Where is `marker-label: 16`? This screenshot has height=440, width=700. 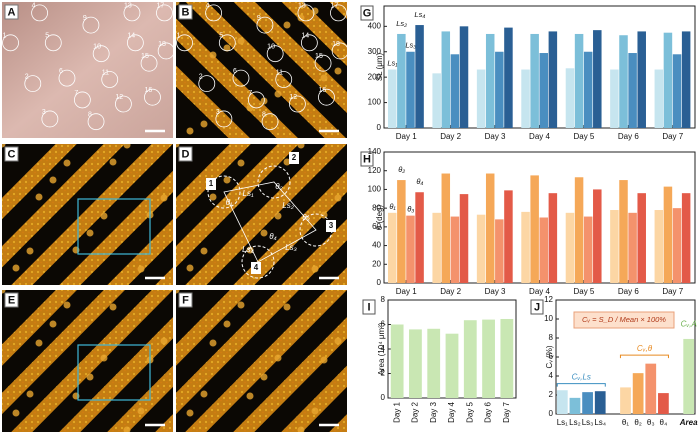
marker-label: 16 is located at coordinates (148, 90).